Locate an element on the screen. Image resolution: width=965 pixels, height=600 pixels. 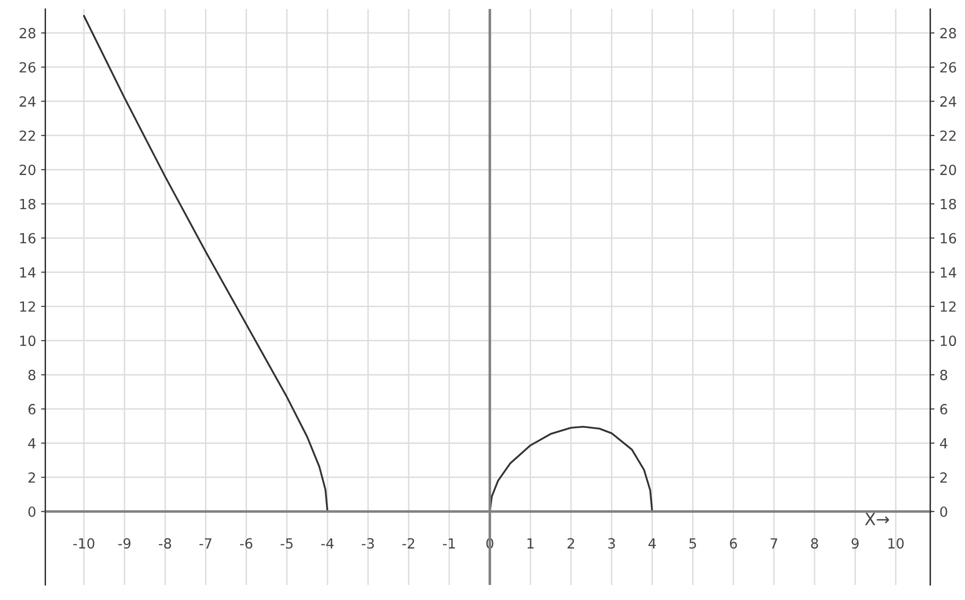
annotation: X→ is located at coordinates (877, 519).